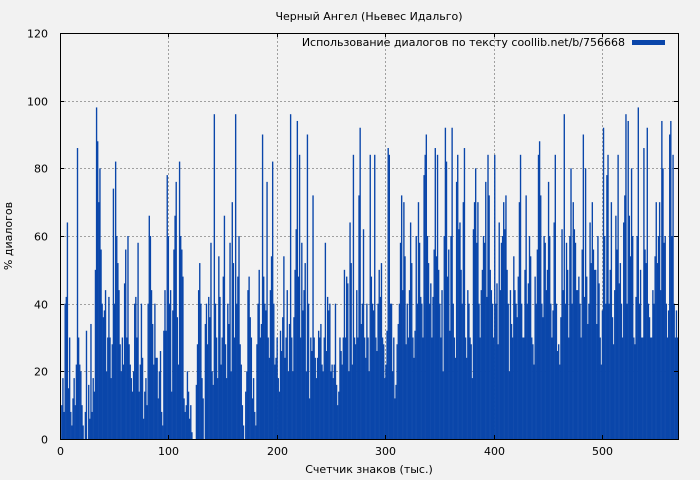  What do you see at coordinates (60, 451) in the screenshot?
I see `x-tick-label: 0` at bounding box center [60, 451].